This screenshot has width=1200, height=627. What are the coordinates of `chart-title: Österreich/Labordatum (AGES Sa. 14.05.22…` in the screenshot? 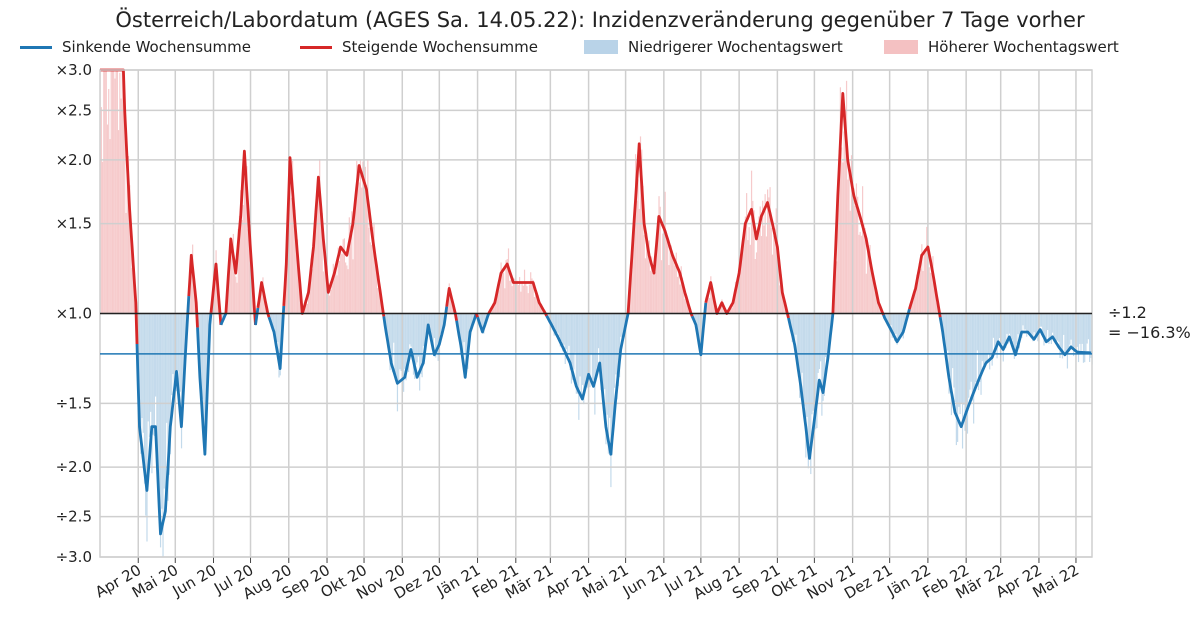 It's located at (600, 20).